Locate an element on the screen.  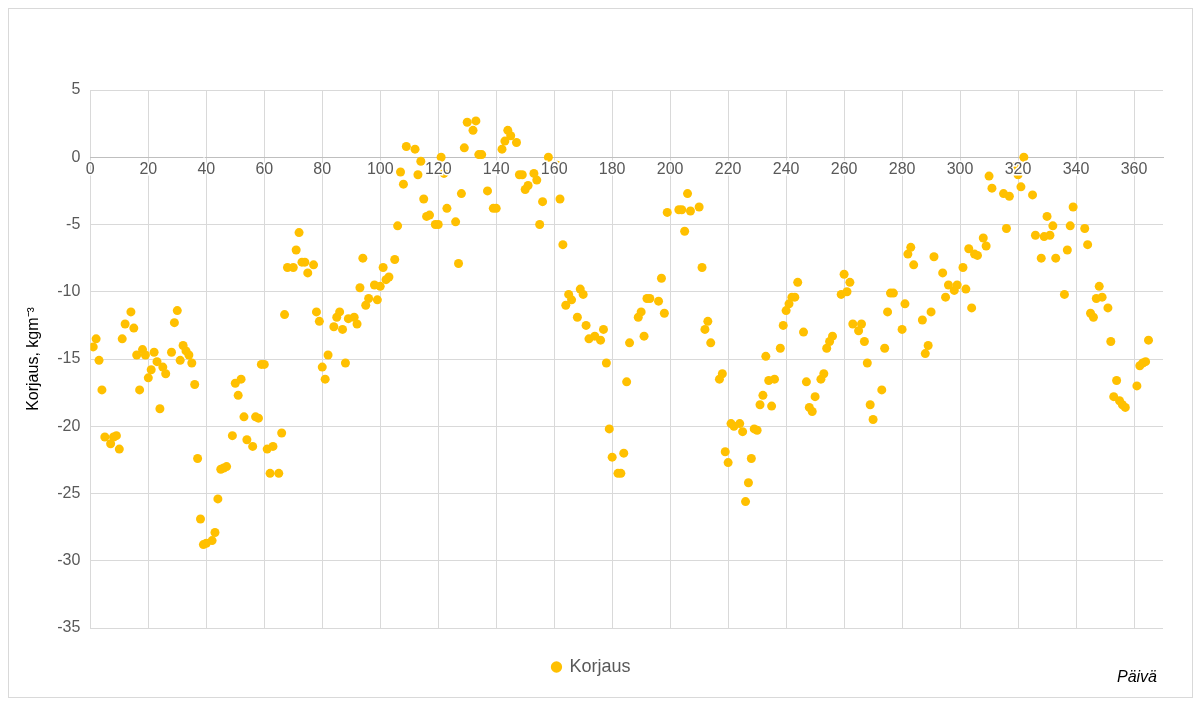
legend-label: Korjaus is located at coordinates (600, 665).